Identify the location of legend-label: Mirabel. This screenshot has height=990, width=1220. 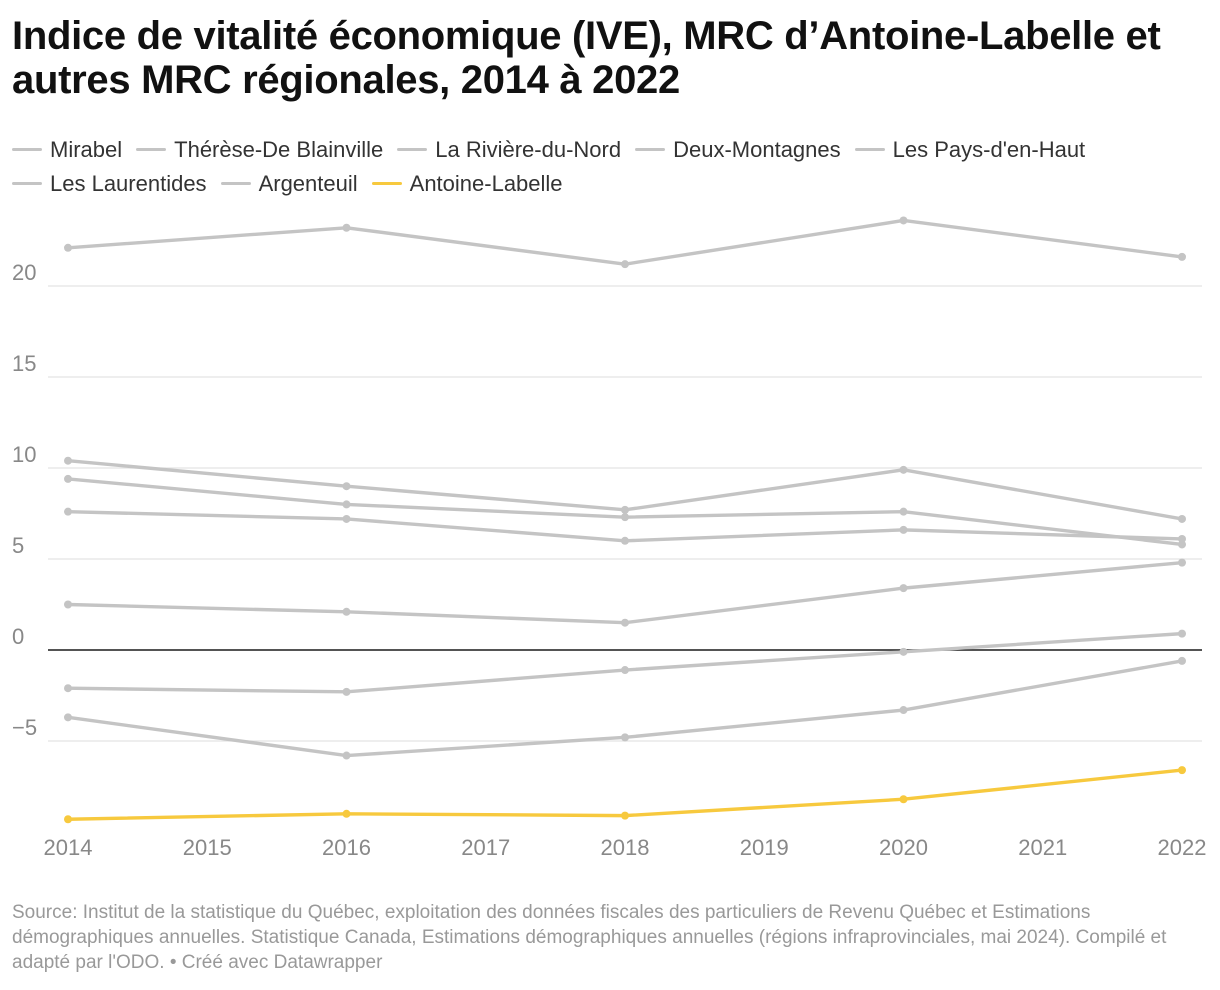
(86, 149).